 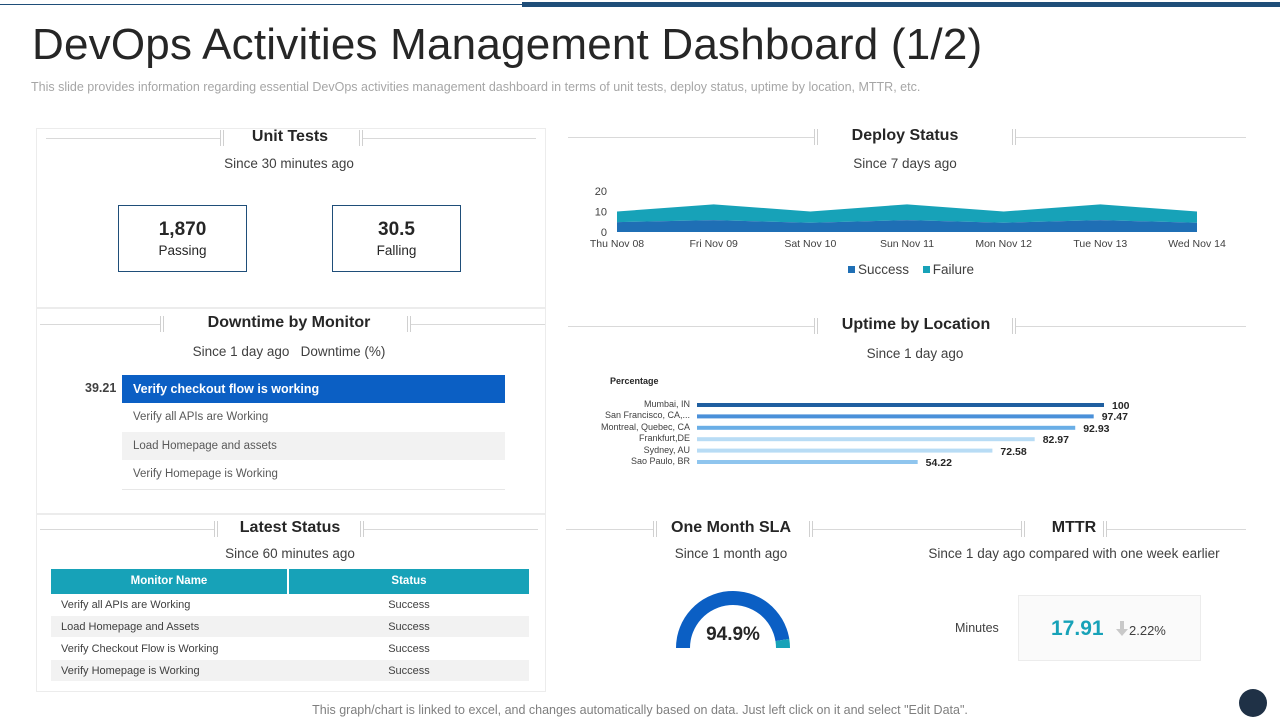 I want to click on mttr-value: 17.91, so click(x=1077, y=628).